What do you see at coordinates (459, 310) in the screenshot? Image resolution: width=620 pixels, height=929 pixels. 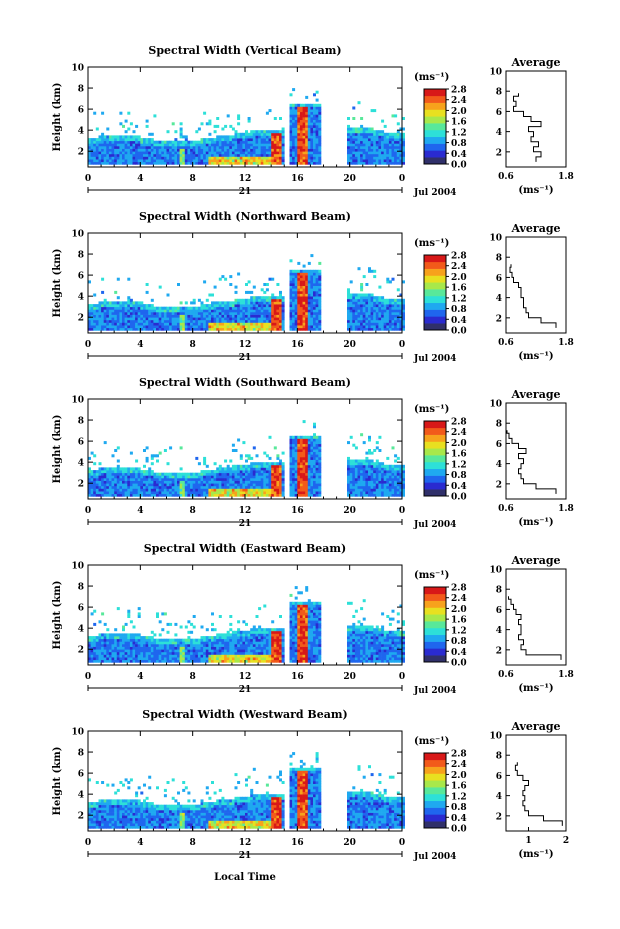 I see `colorbar-tick-label: 0.8` at bounding box center [459, 310].